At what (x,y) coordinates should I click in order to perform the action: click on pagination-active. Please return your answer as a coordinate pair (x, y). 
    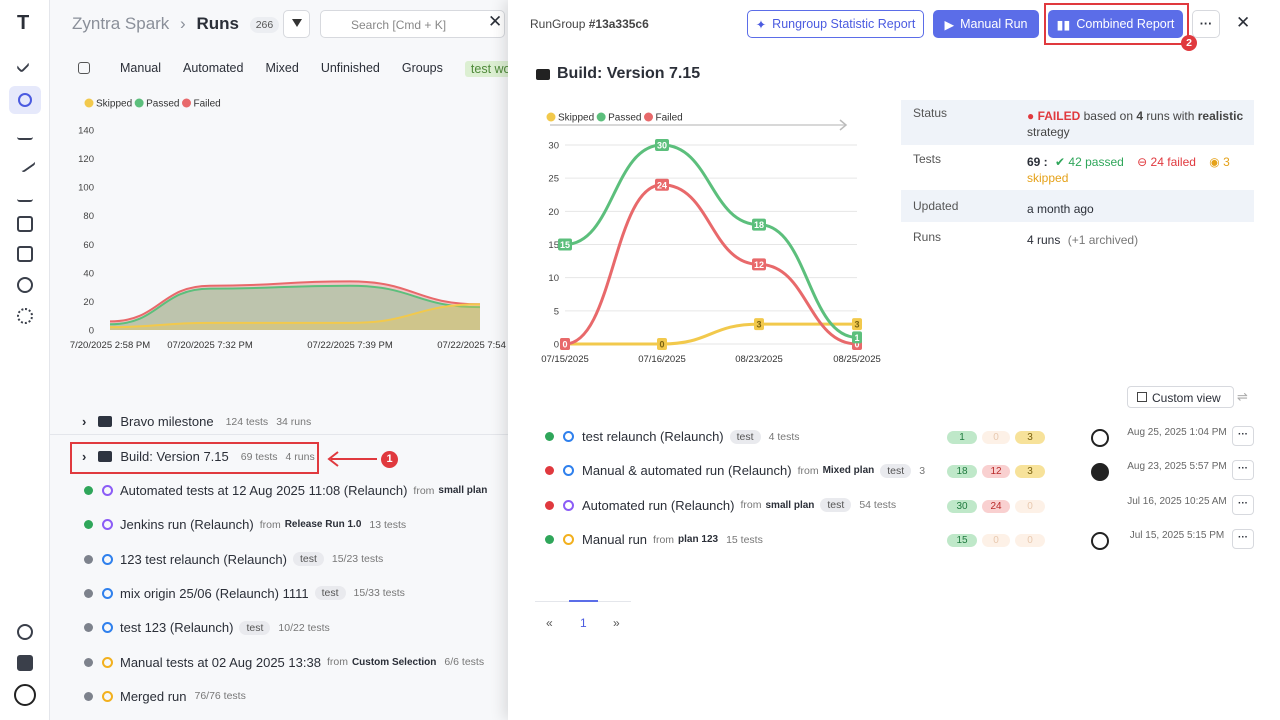
    Looking at the image, I should click on (583, 601).